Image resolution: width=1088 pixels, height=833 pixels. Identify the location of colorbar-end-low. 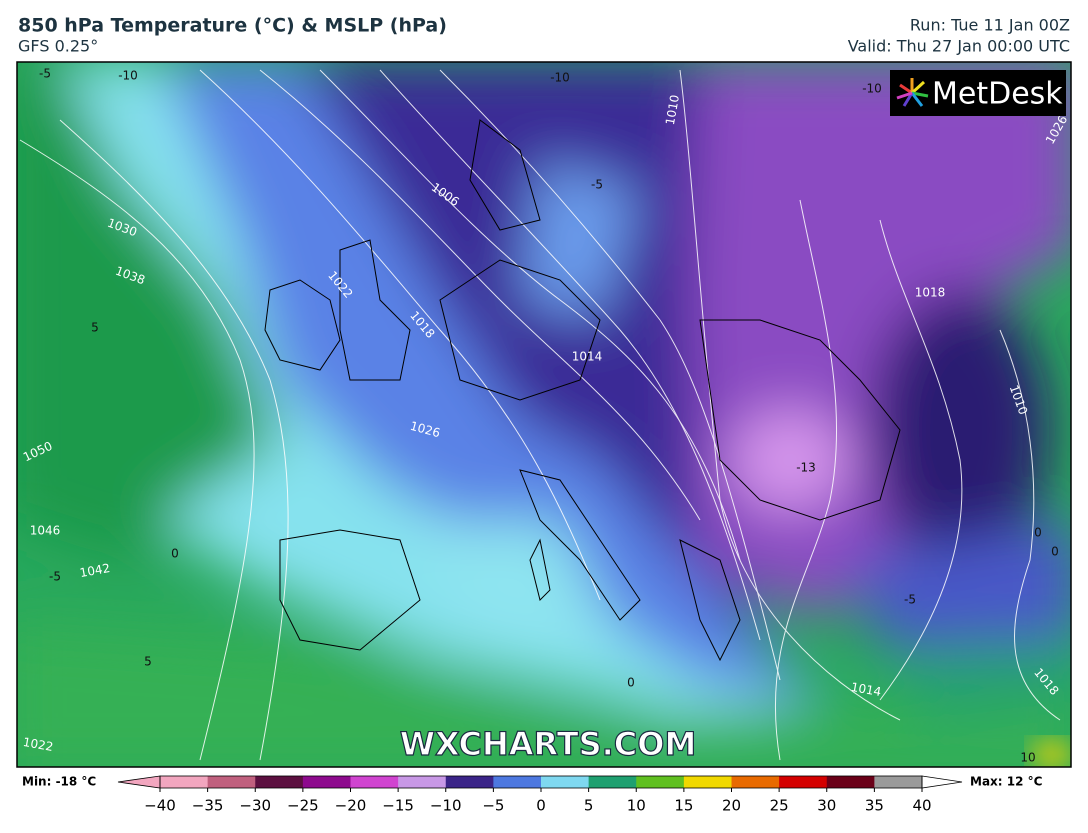
(139, 782).